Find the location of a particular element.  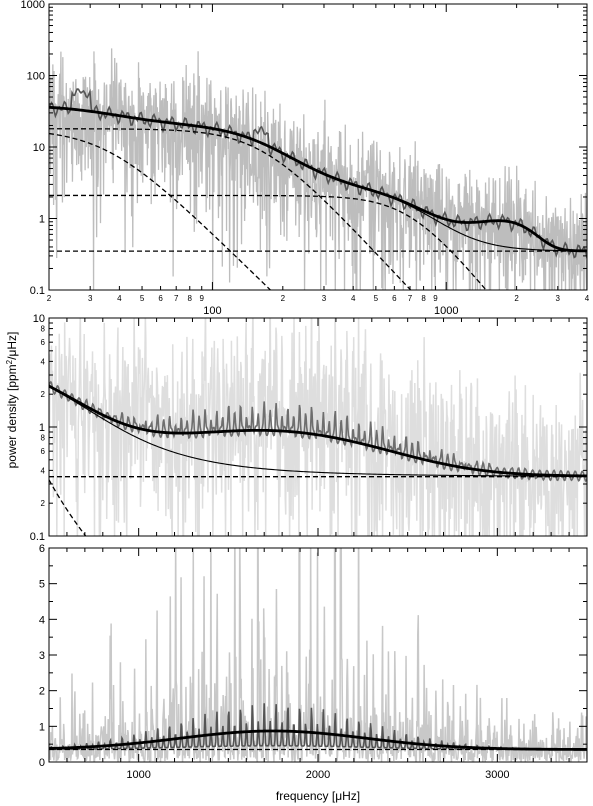

top-x-tick-label: 100 is located at coordinates (212, 311).